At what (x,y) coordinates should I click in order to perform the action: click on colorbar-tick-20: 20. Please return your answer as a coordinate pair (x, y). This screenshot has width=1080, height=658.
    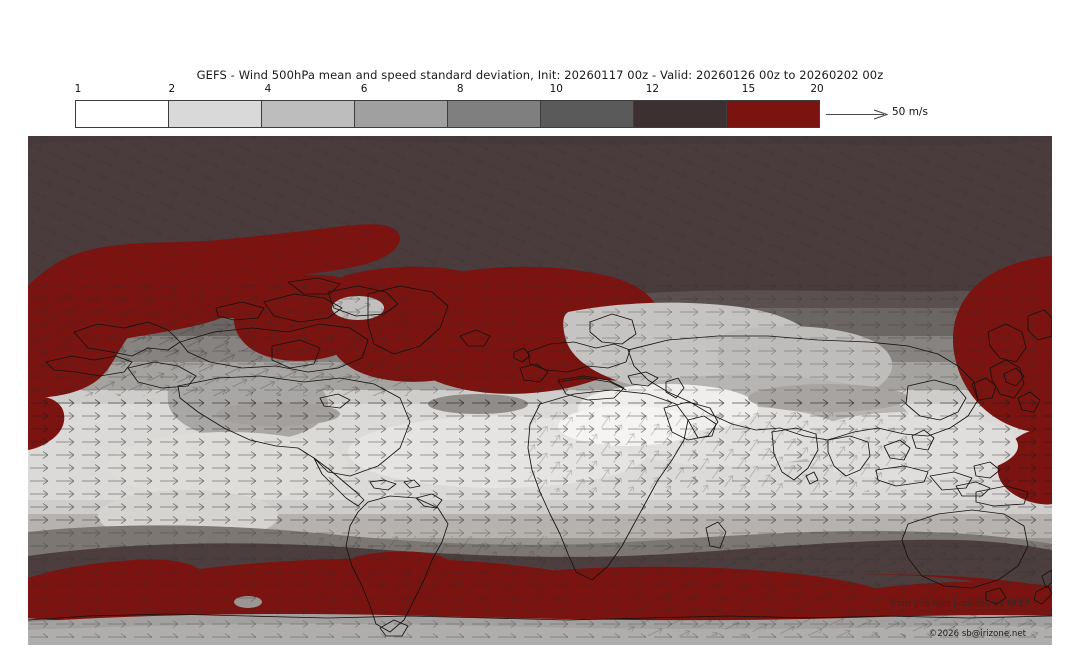
    Looking at the image, I should click on (817, 89).